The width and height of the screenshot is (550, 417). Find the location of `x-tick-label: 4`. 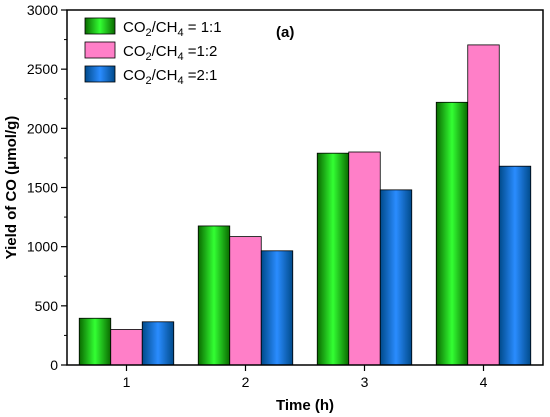

x-tick-label: 4 is located at coordinates (484, 382).